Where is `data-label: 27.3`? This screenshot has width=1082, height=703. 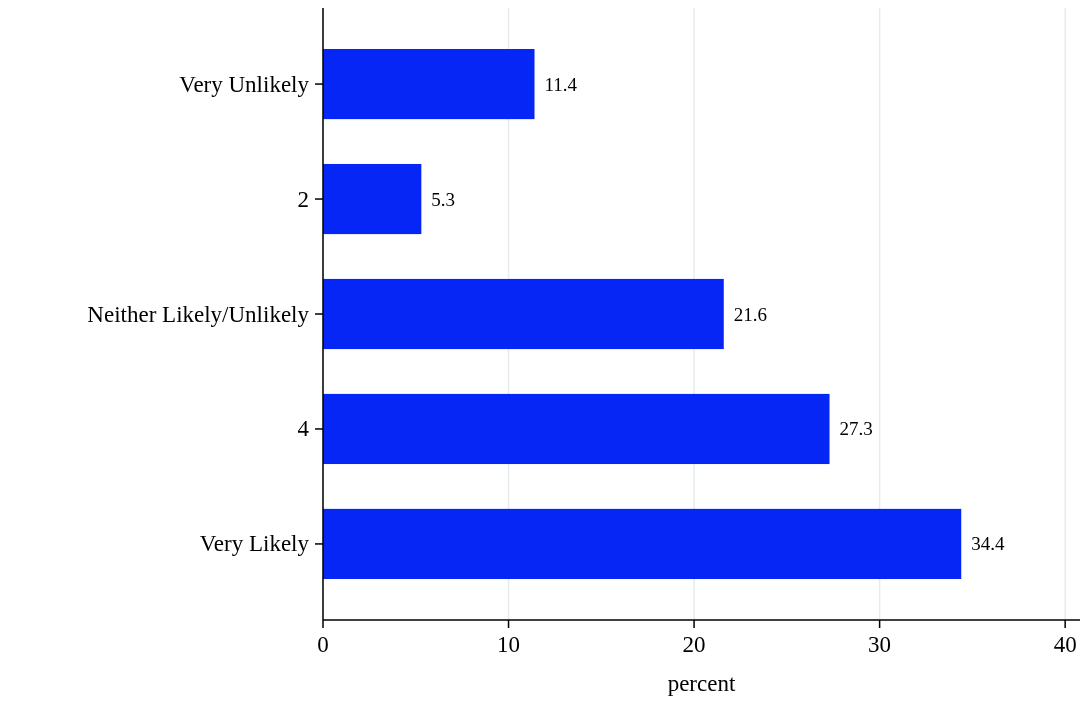 data-label: 27.3 is located at coordinates (856, 429).